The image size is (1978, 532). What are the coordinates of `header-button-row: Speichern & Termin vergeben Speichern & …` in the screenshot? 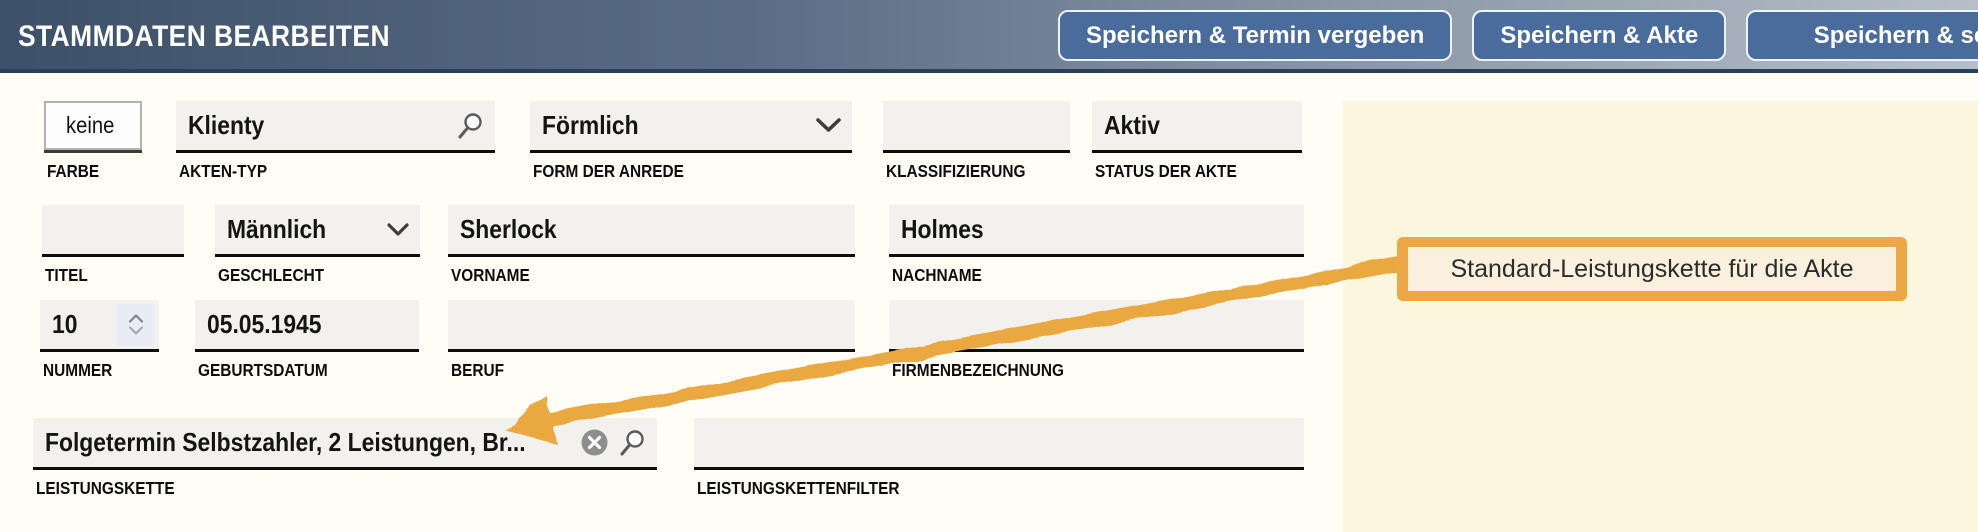 It's located at (1518, 35).